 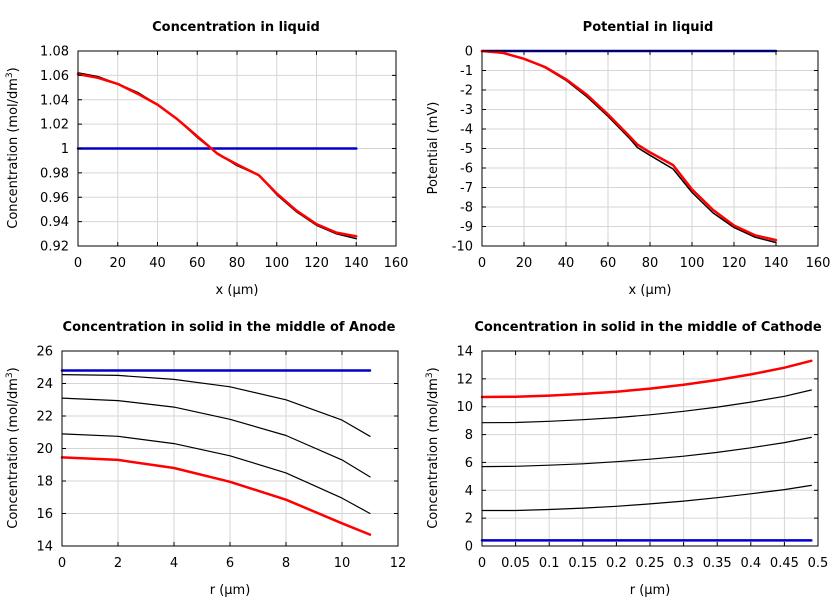 I want to click on y-tick-label: -5, so click(x=466, y=149).